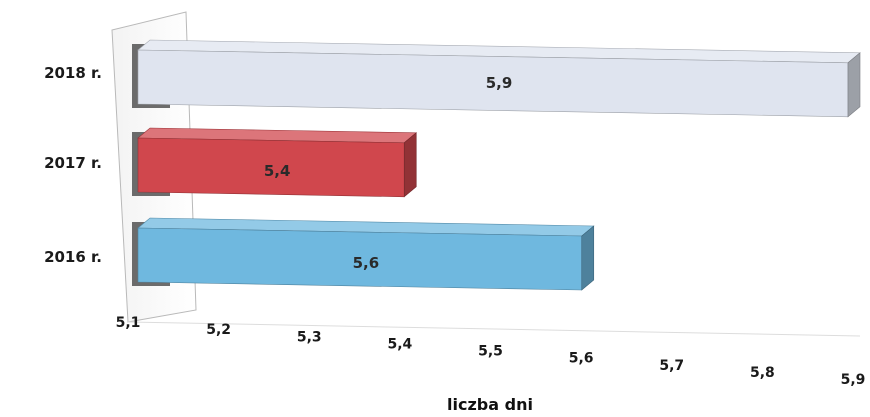 The height and width of the screenshot is (417, 870). I want to click on x-axis-title: liczba dni, so click(490, 404).